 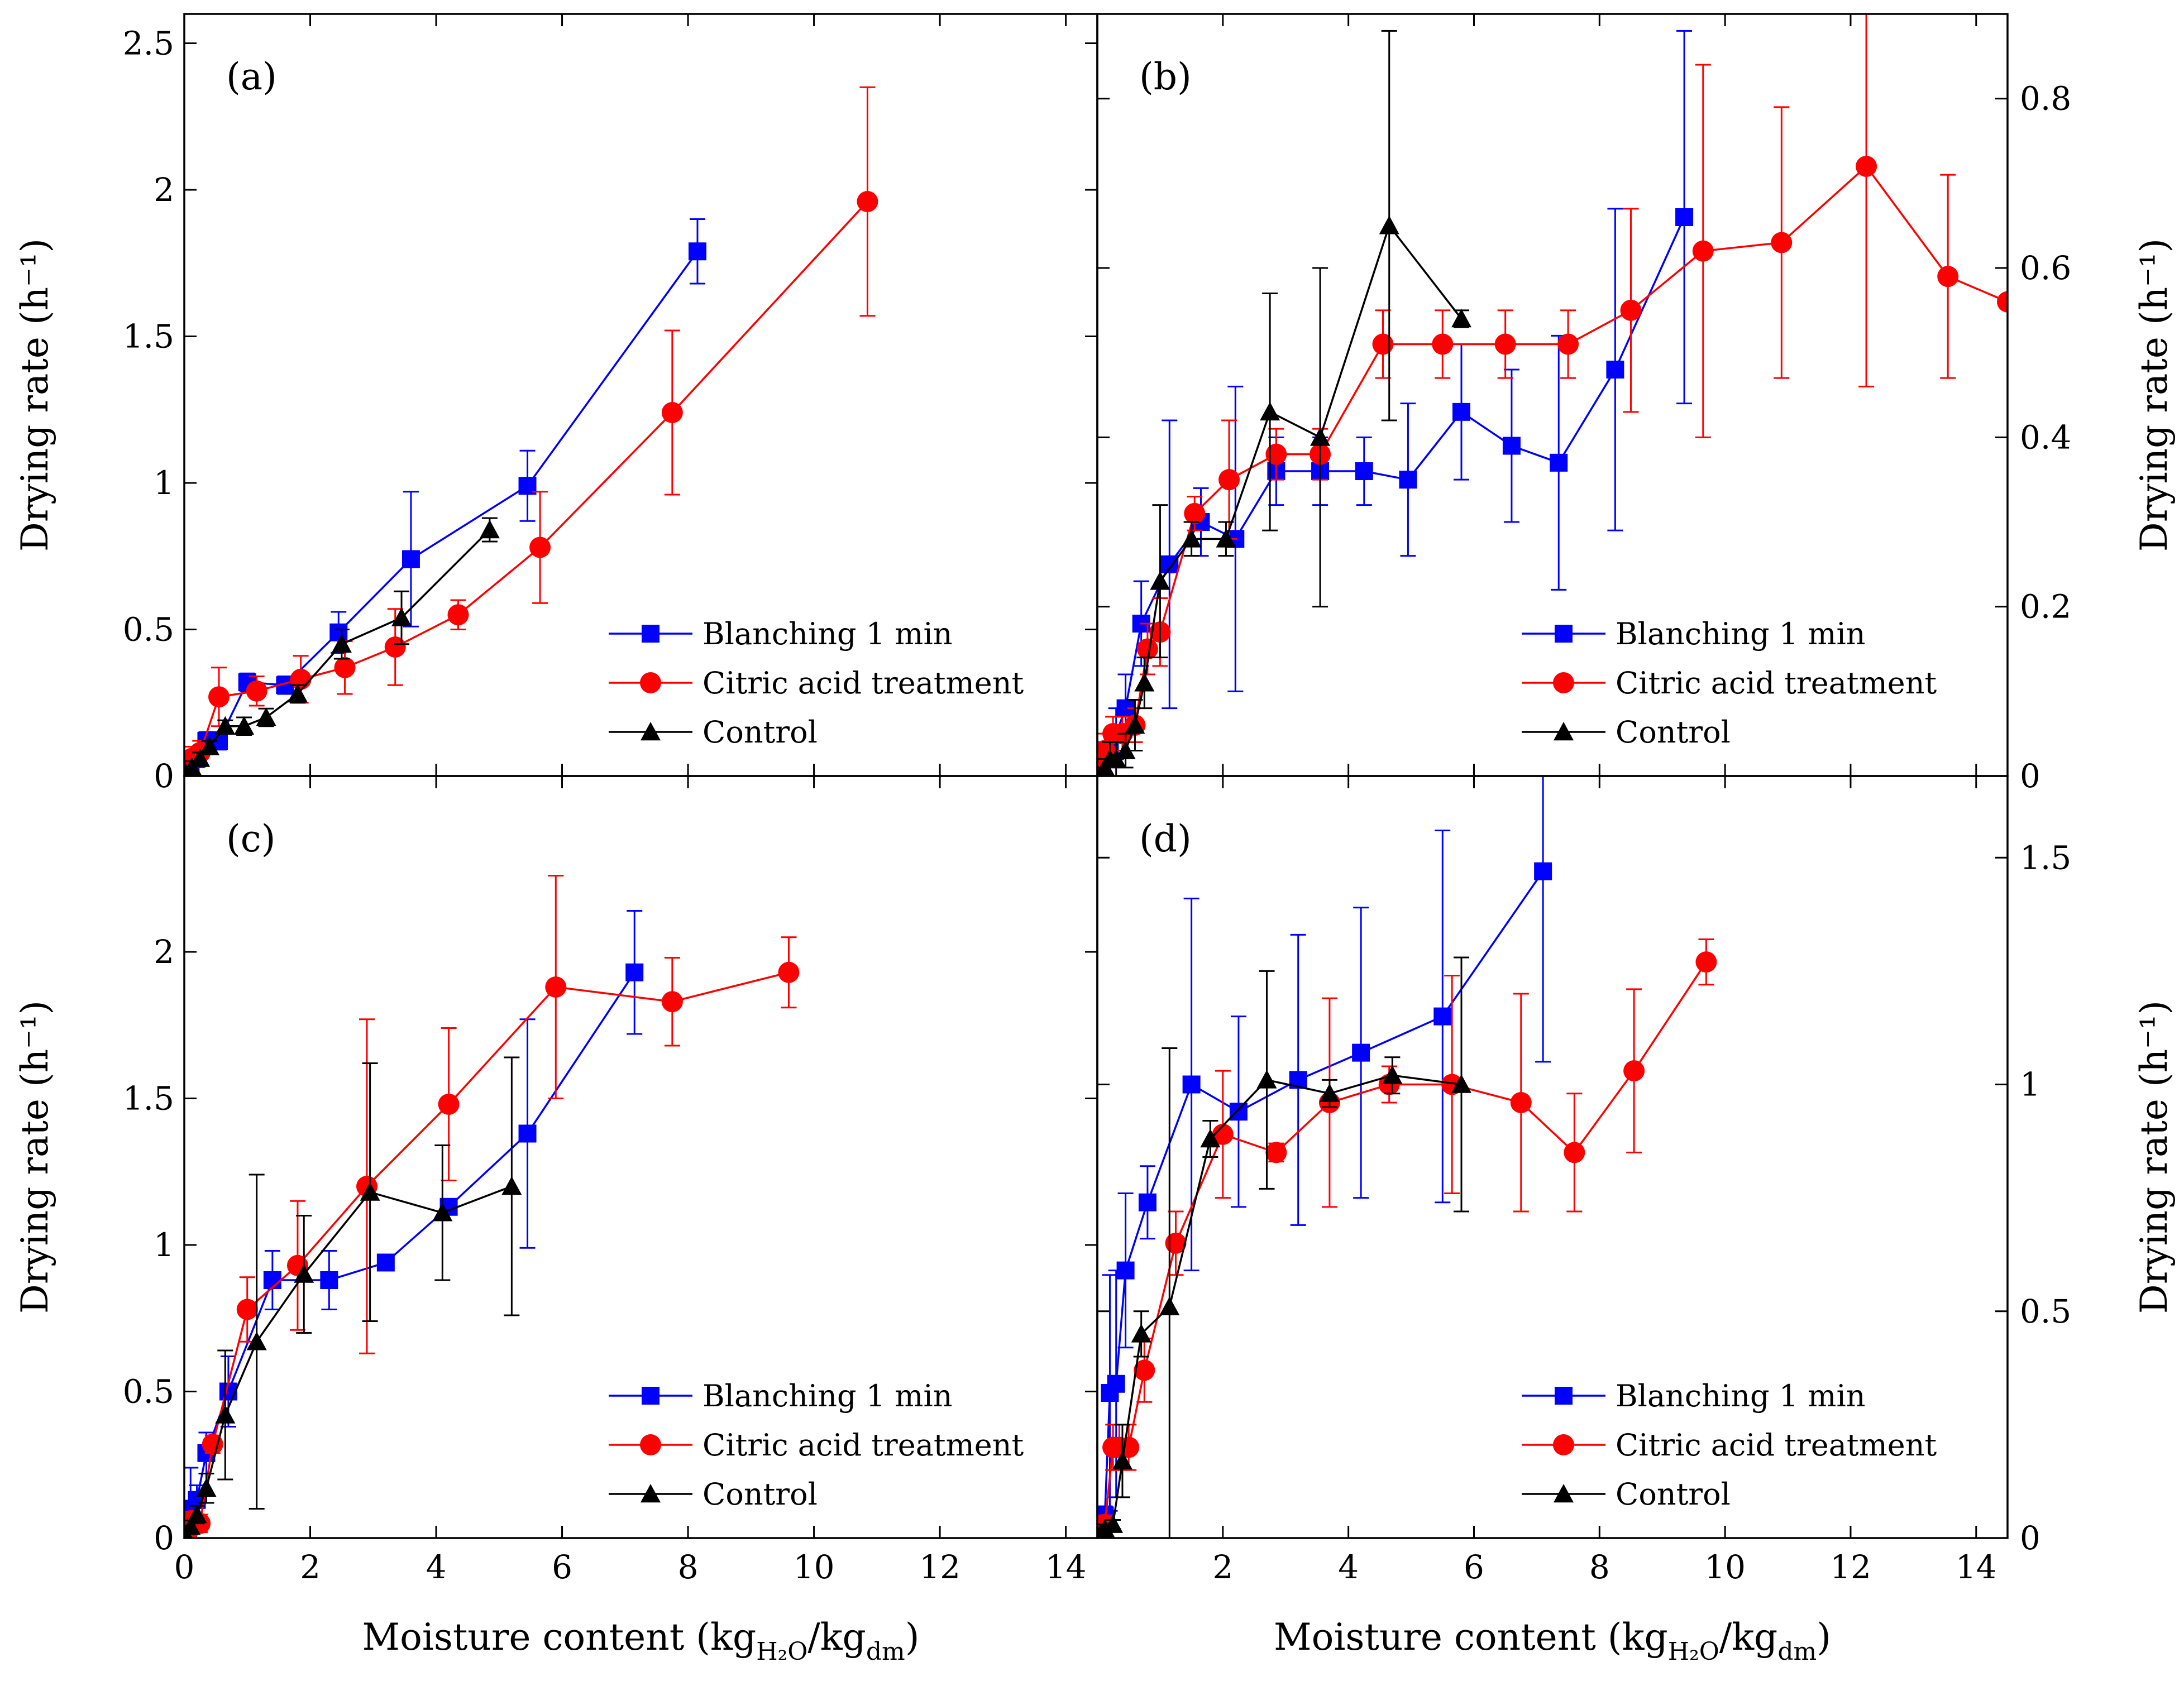 I want to click on panel-label: (b), so click(x=1165, y=76).